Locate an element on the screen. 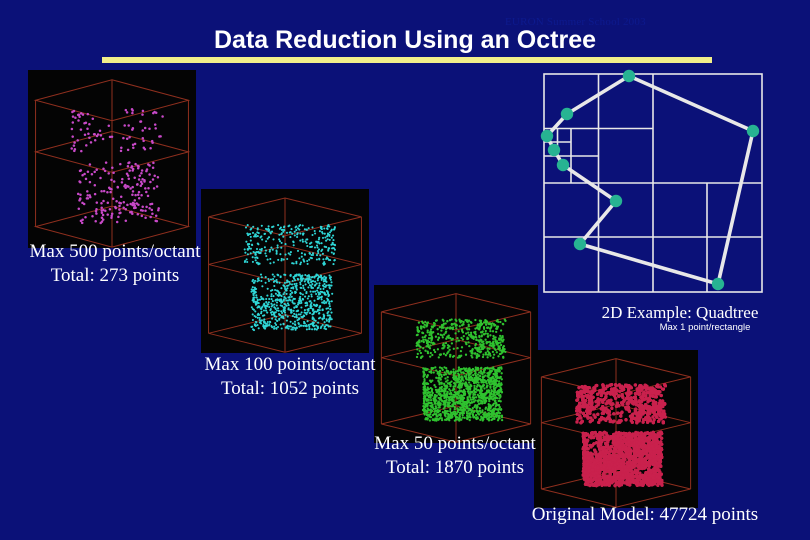  quadtree-svg is located at coordinates (651, 181).